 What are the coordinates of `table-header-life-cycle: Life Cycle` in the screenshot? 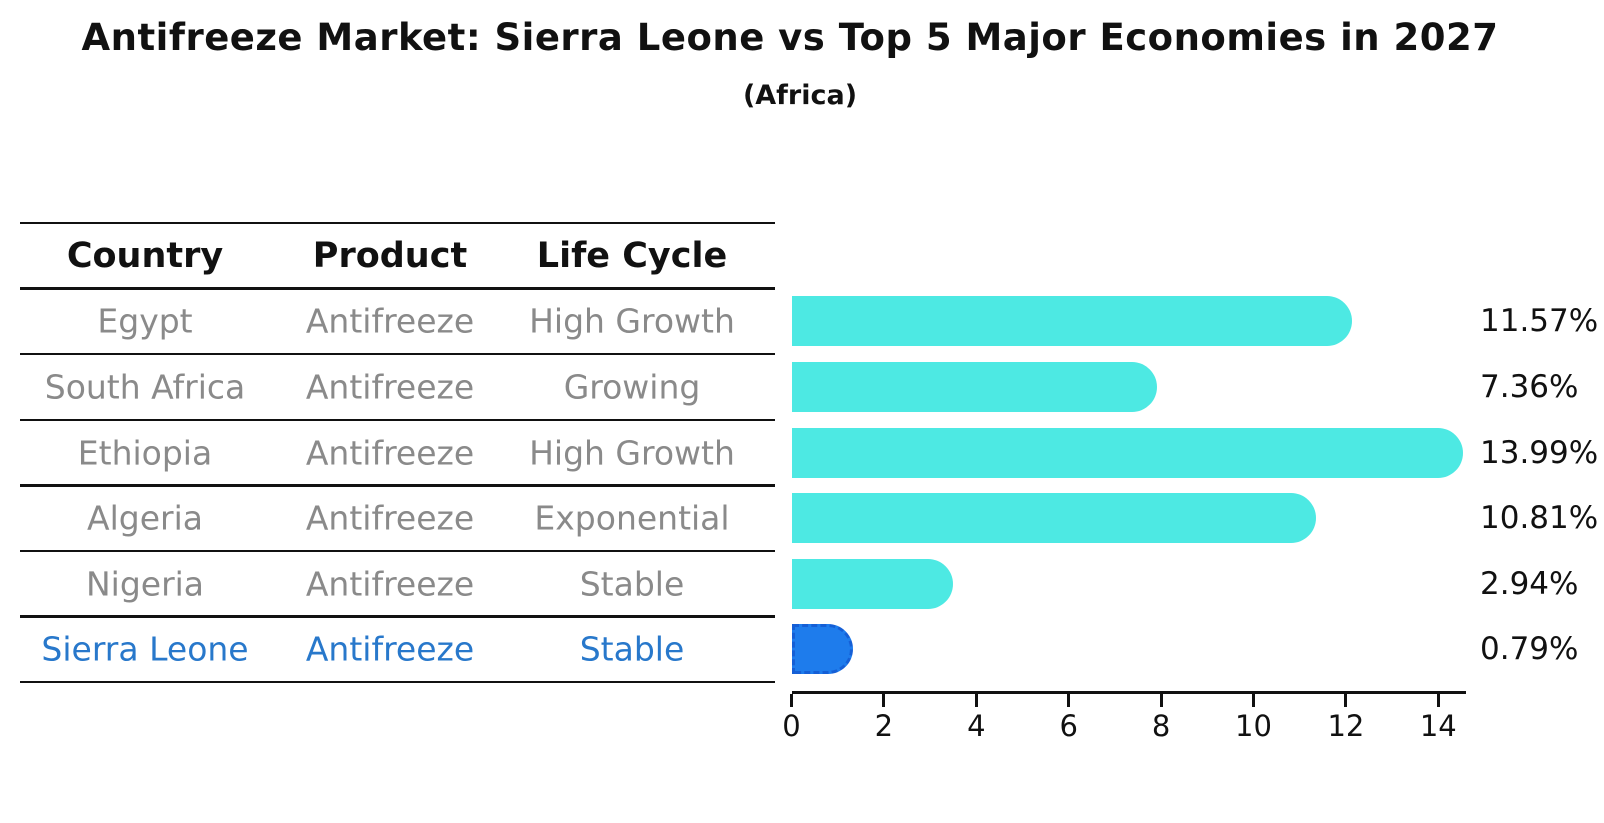 It's located at (632, 255).